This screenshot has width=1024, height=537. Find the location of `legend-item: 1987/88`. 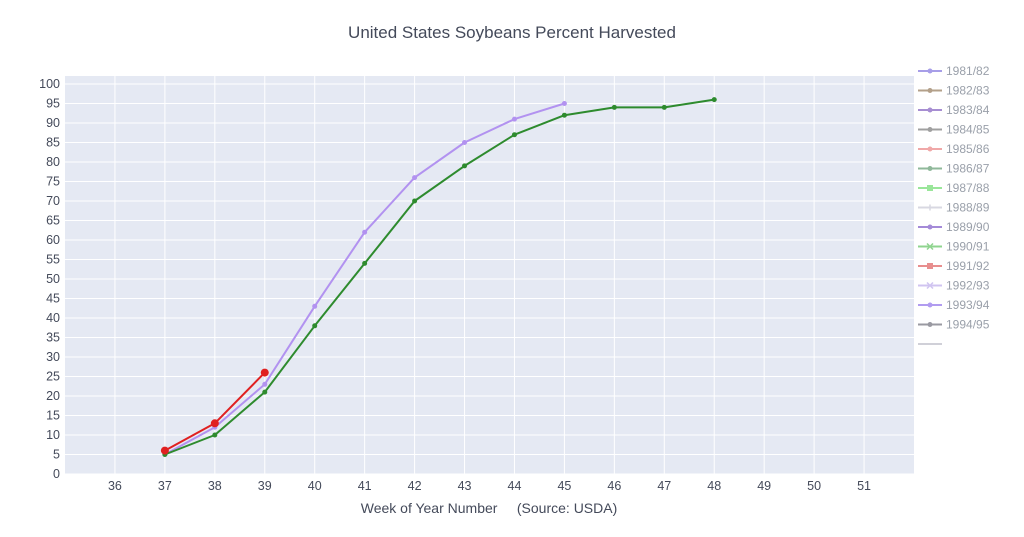

legend-item: 1987/88 is located at coordinates (954, 188).